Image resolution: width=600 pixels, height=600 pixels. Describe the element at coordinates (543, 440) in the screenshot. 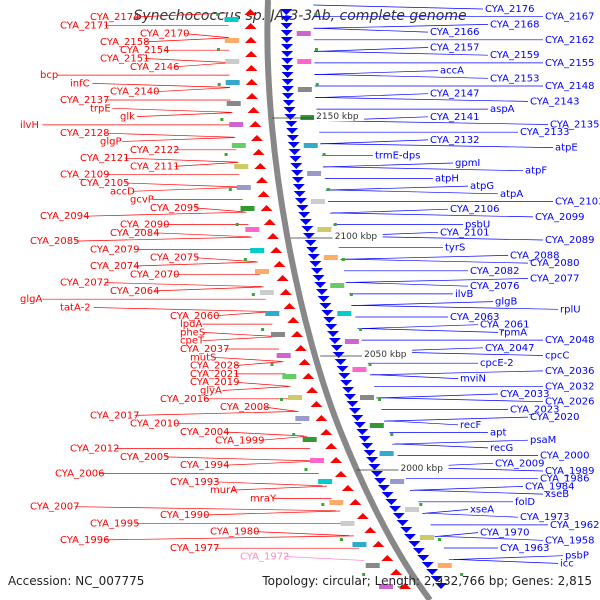

I see `right-gene-label: psaM` at that location.